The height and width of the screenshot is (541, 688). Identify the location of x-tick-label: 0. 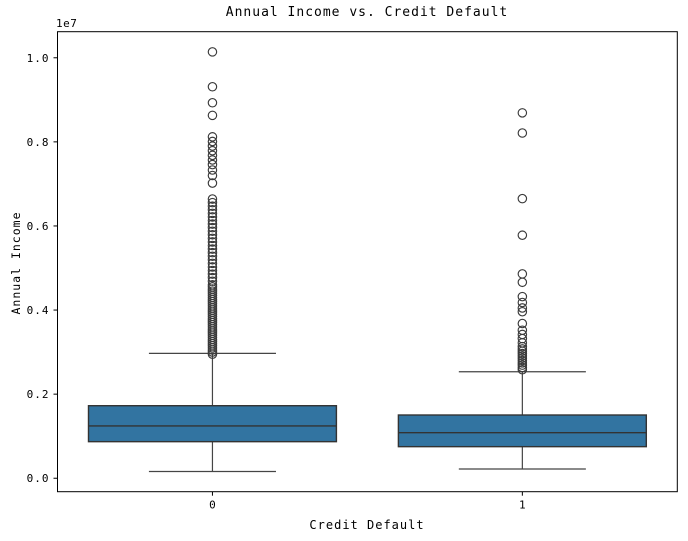
(212, 505).